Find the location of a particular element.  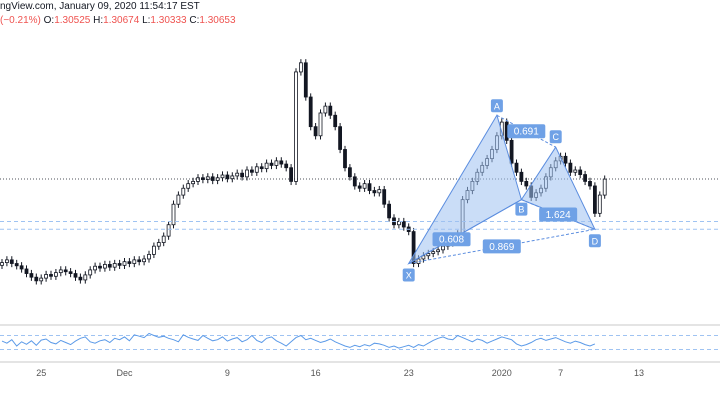

point-label-a: A is located at coordinates (497, 106).